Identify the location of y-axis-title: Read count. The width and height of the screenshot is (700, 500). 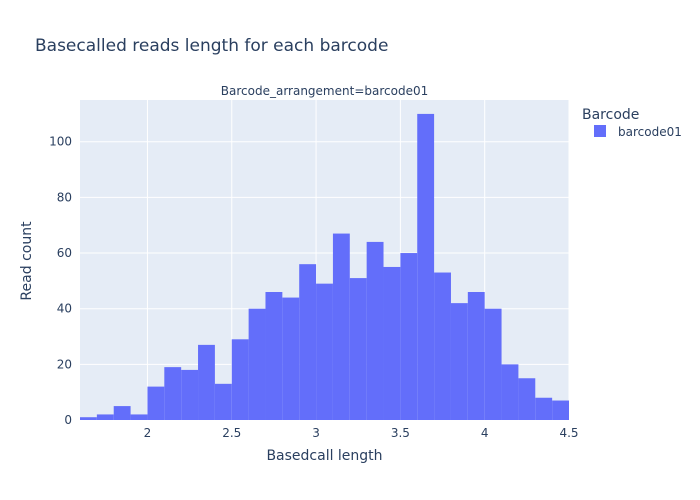
(27, 261).